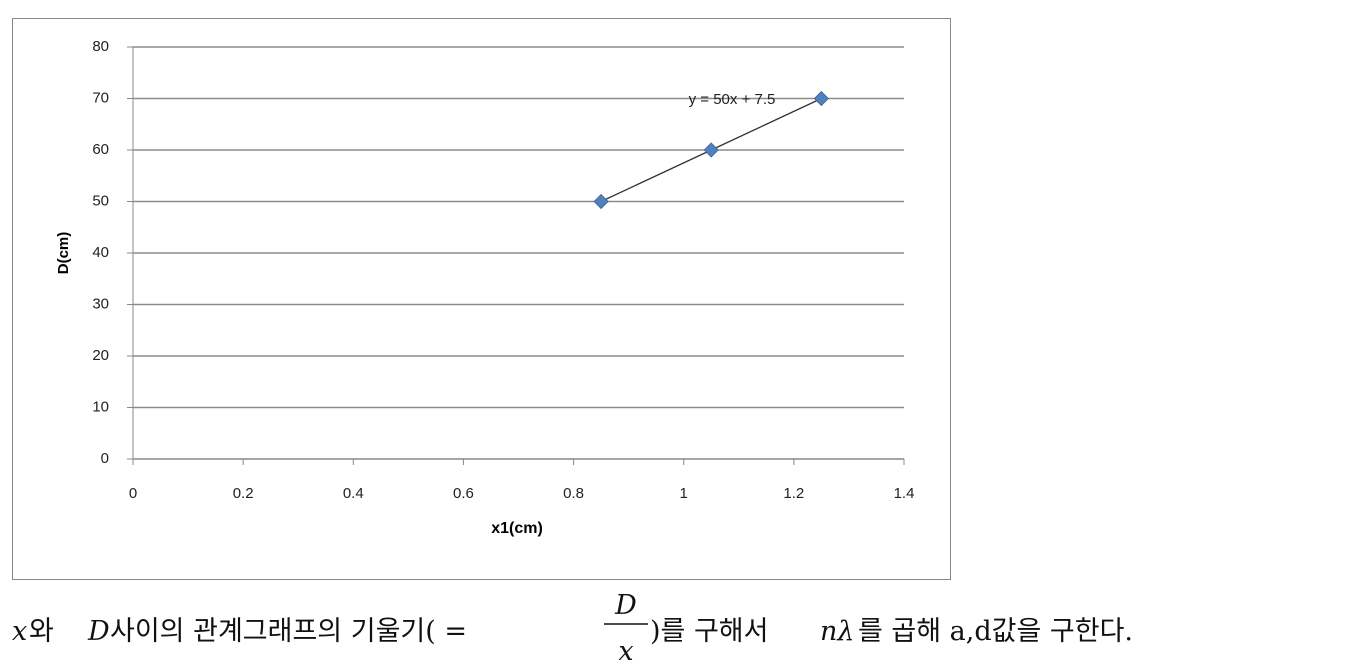 The width and height of the screenshot is (1372, 670). I want to click on y-tick-label: 20, so click(100, 355).